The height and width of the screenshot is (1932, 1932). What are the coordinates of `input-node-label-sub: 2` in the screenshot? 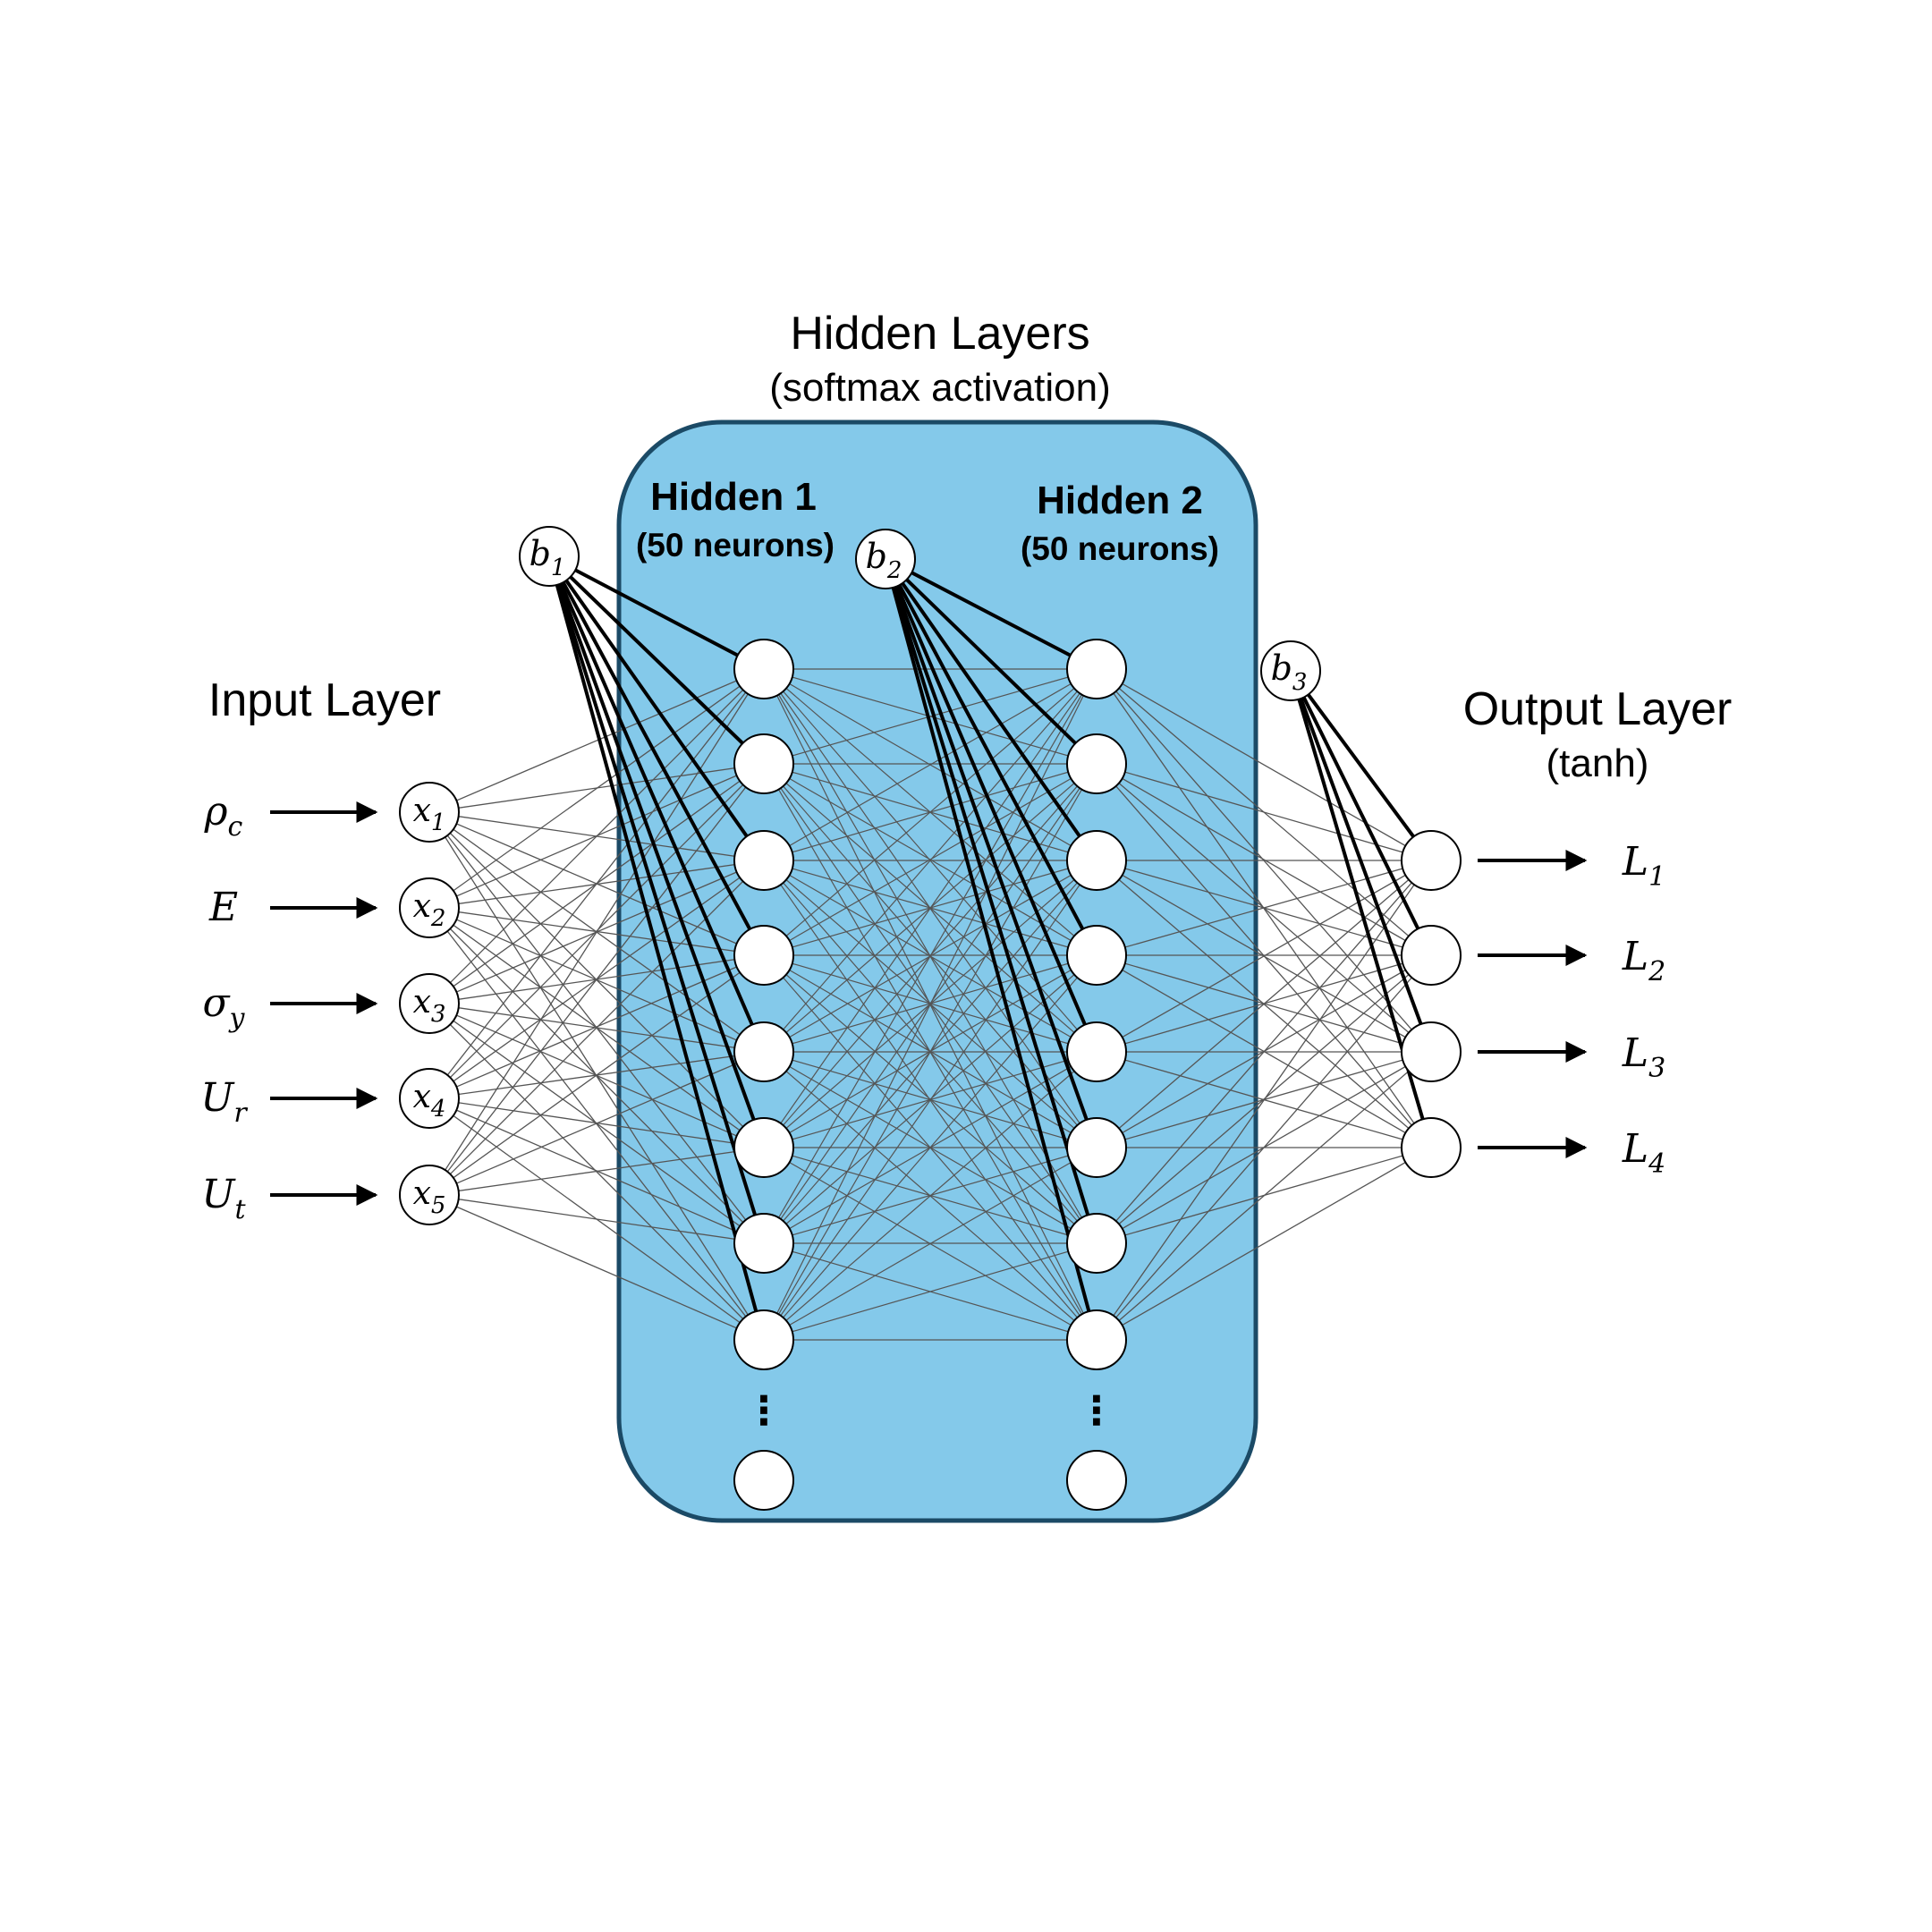 It's located at (438, 918).